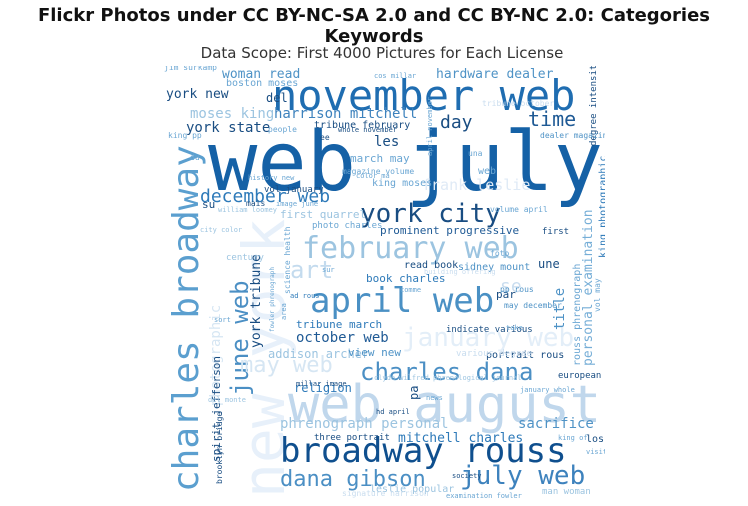 This screenshot has height=506, width=748. Describe the element at coordinates (499, 253) in the screenshot. I see `word-foto: foto` at that location.